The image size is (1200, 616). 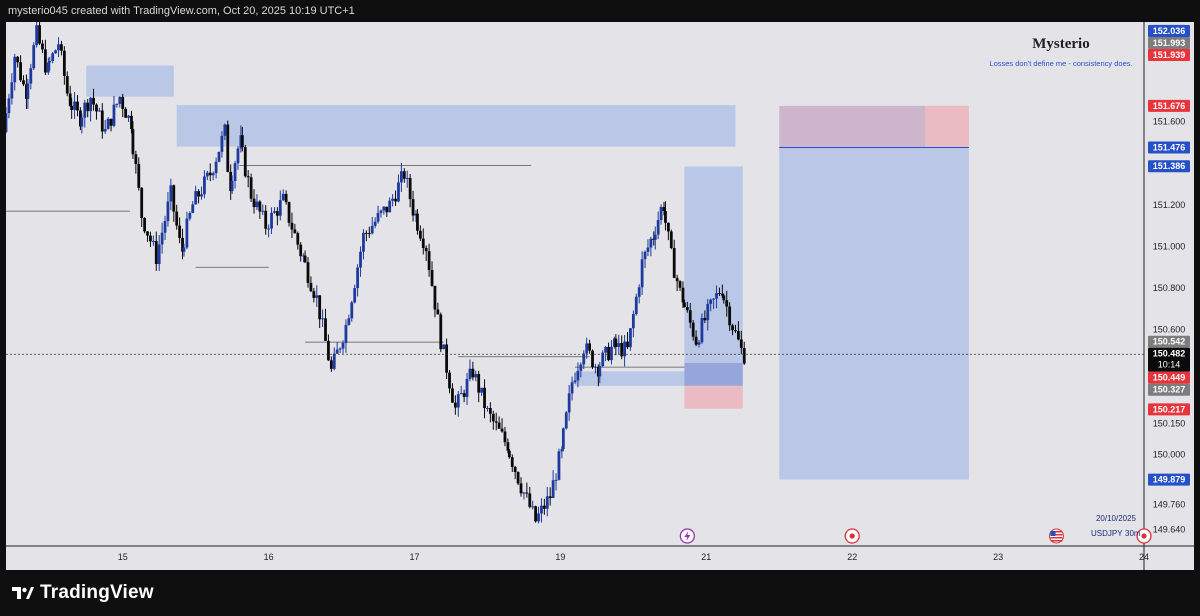 I want to click on x-tick-1: 16, so click(x=269, y=557).